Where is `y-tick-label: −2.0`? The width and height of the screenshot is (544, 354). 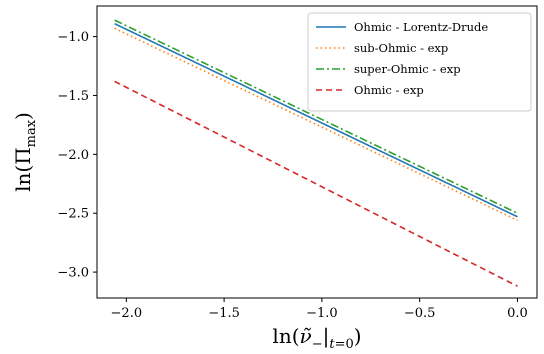 y-tick-label: −2.0 is located at coordinates (73, 155).